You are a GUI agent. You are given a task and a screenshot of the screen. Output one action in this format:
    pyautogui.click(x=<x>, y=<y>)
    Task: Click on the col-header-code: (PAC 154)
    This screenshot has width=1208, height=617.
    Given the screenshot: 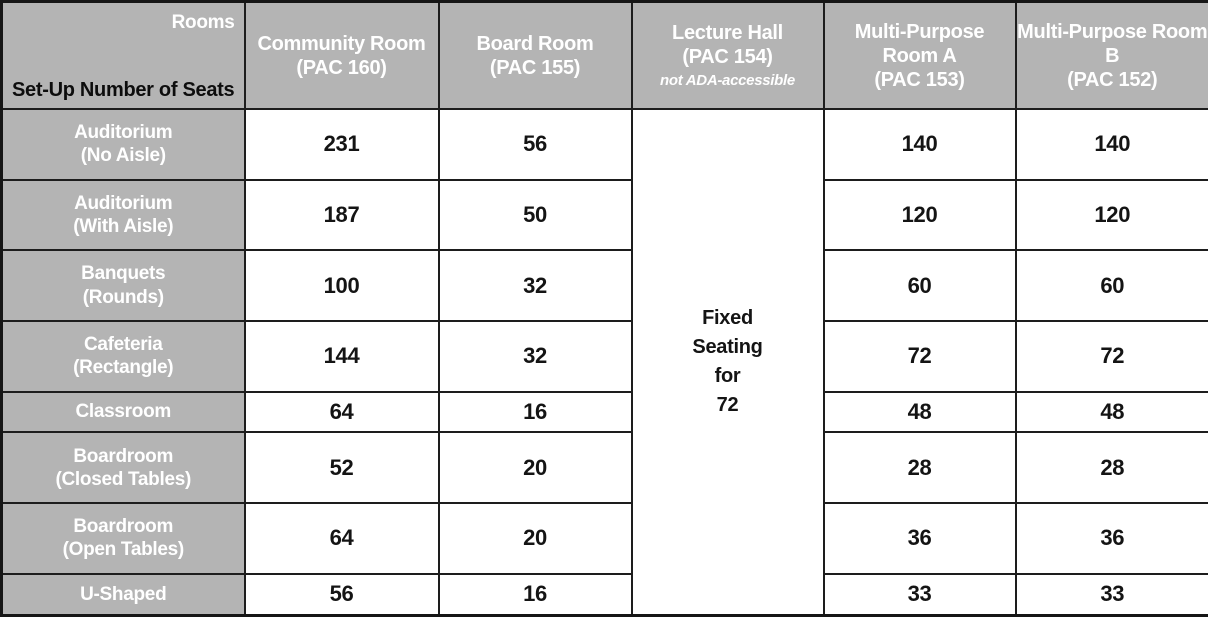 What is the action you would take?
    pyautogui.click(x=727, y=57)
    